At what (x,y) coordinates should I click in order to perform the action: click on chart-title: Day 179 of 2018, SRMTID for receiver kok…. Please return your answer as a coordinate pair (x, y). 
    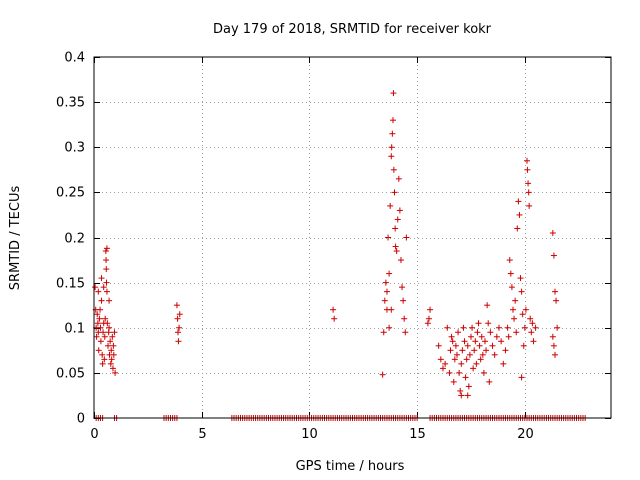
    Looking at the image, I should click on (352, 29).